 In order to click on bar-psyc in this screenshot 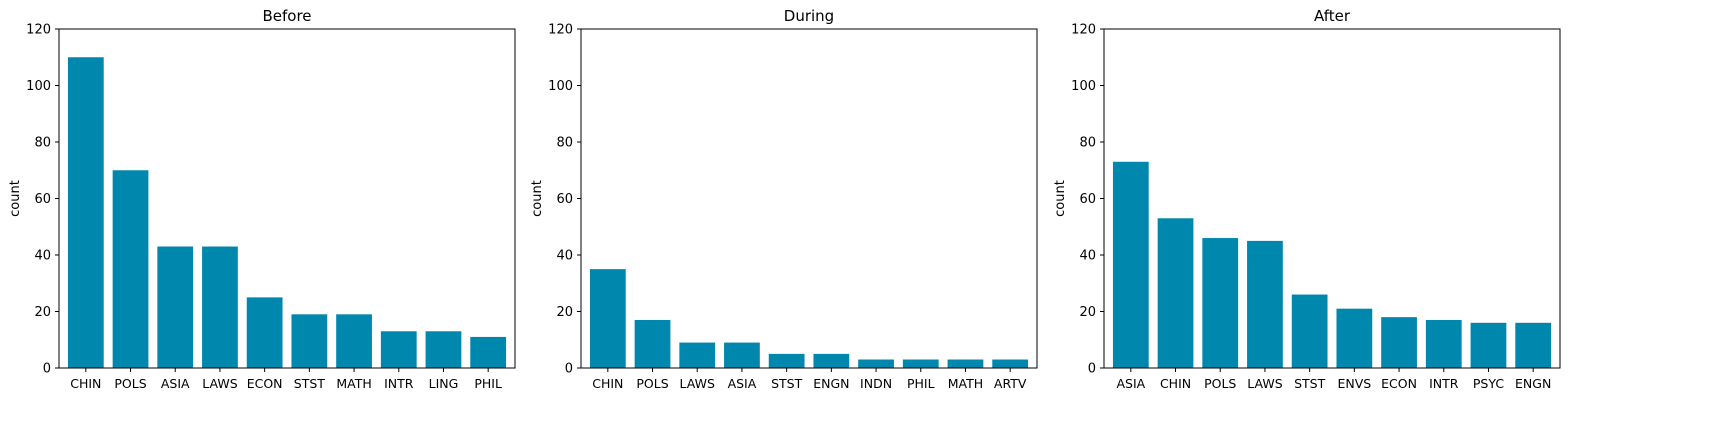, I will do `click(1488, 345)`.